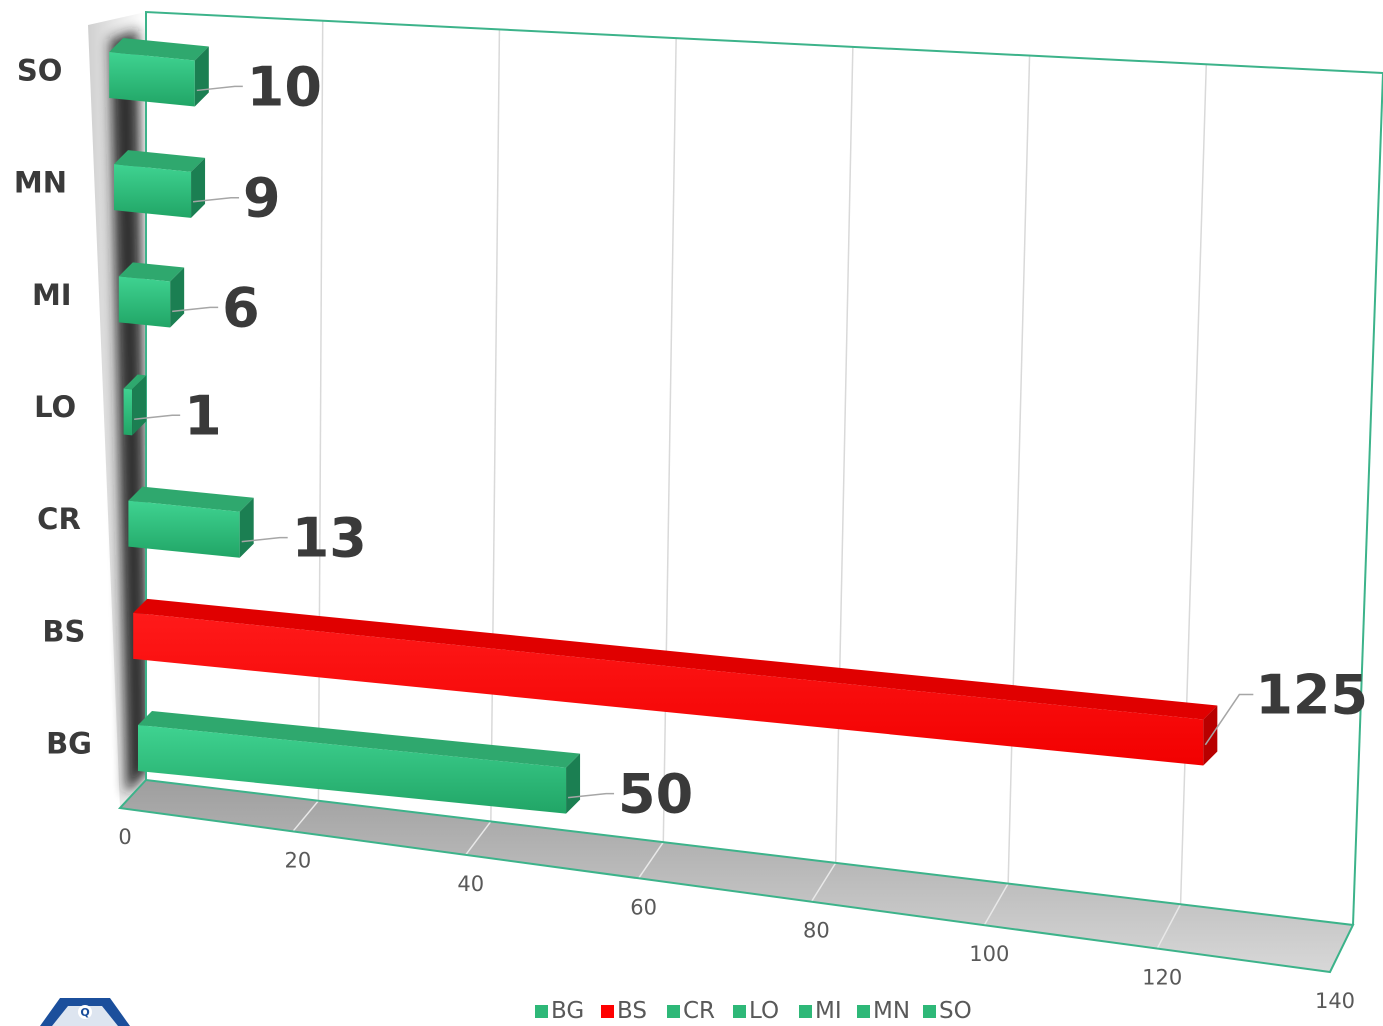 The width and height of the screenshot is (1383, 1026). I want to click on category-label: BS, so click(63, 631).